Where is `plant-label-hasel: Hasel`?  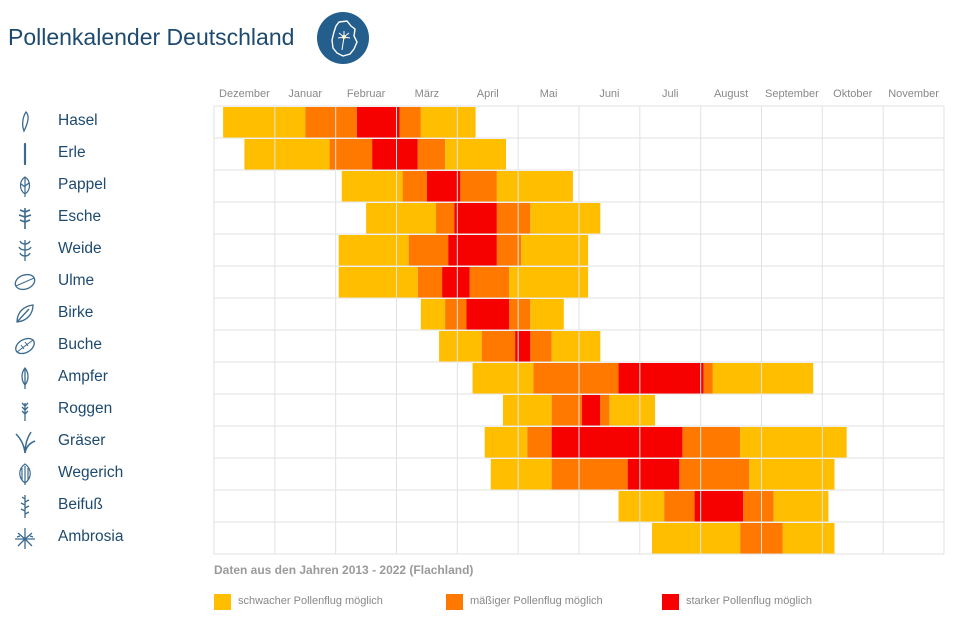 plant-label-hasel: Hasel is located at coordinates (78, 120).